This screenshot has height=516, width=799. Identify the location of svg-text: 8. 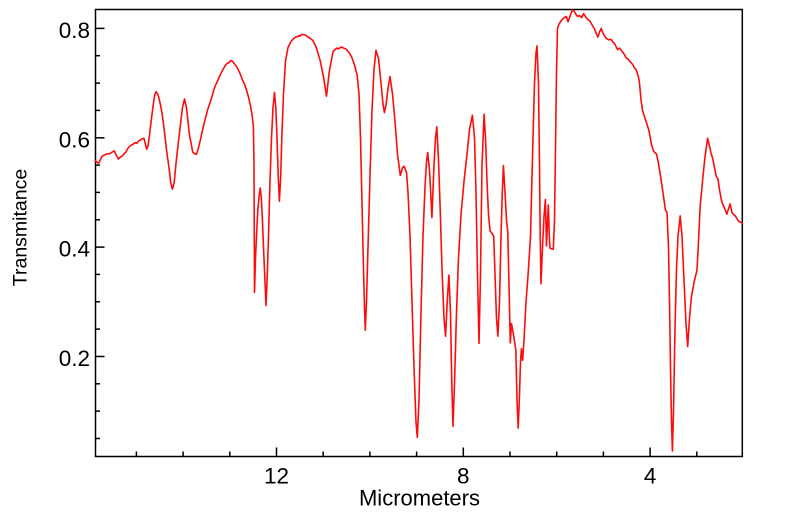
(463, 476).